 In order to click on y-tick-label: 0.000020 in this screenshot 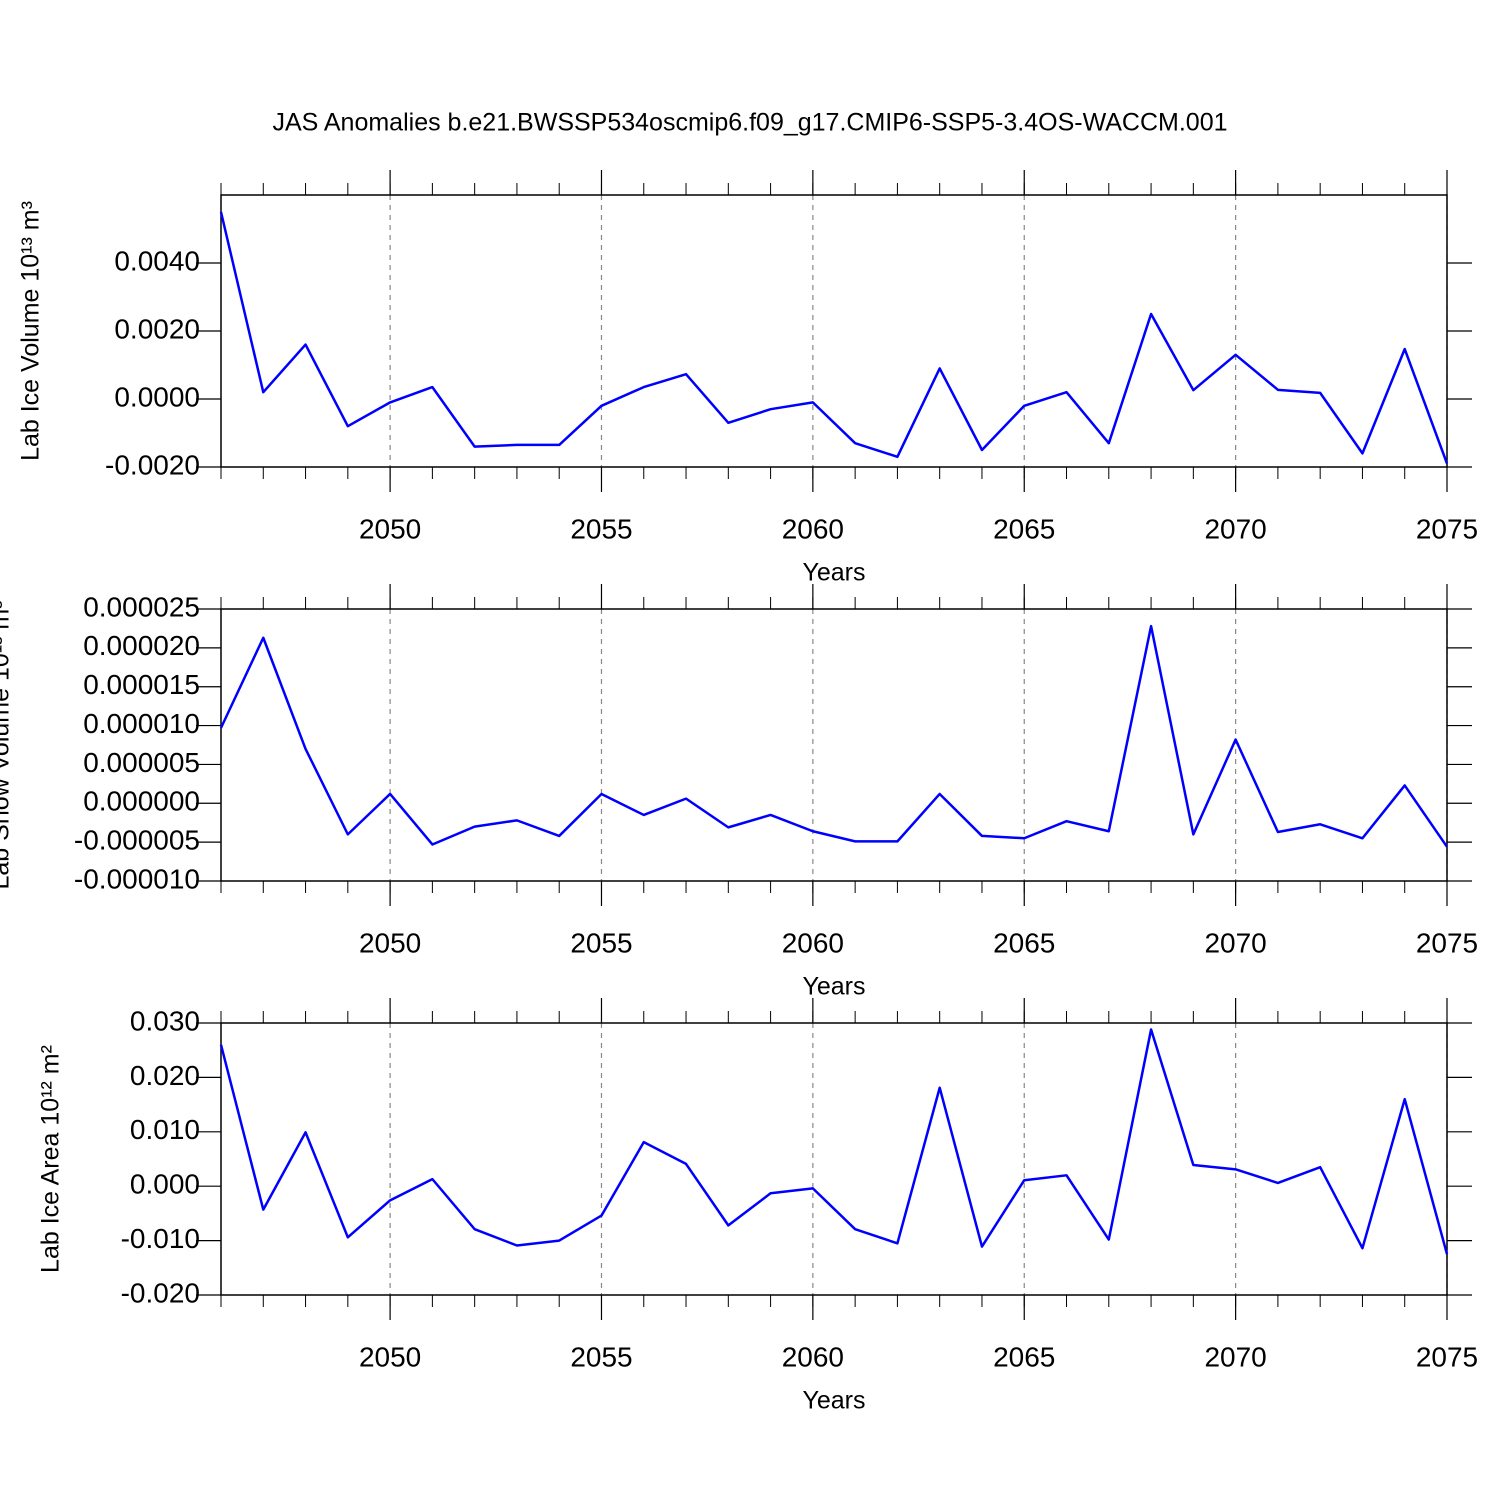, I will do `click(141, 645)`.